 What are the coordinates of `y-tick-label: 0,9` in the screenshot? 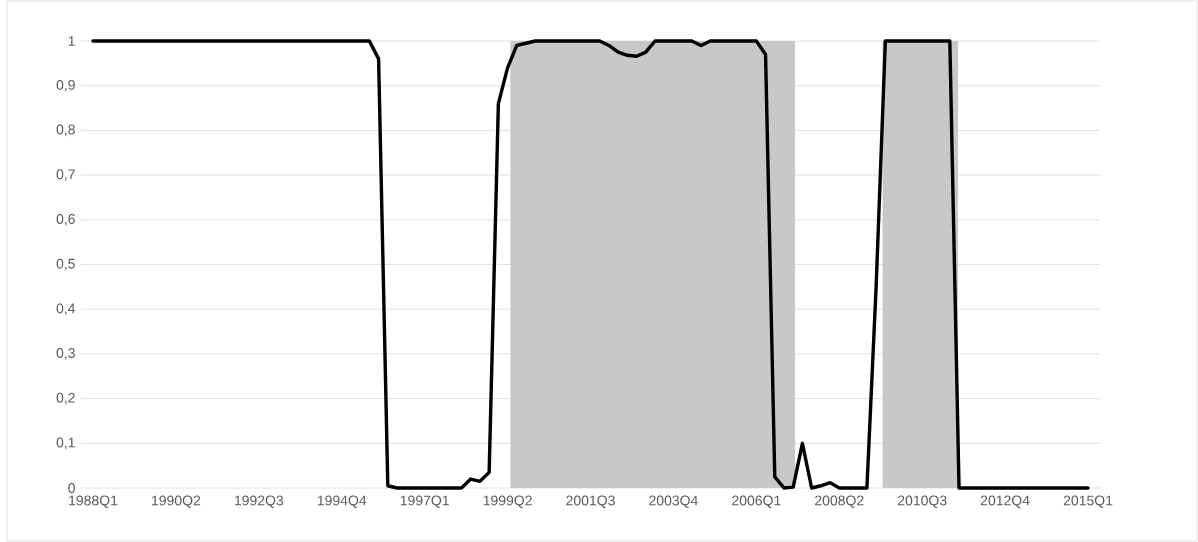 It's located at (65, 85).